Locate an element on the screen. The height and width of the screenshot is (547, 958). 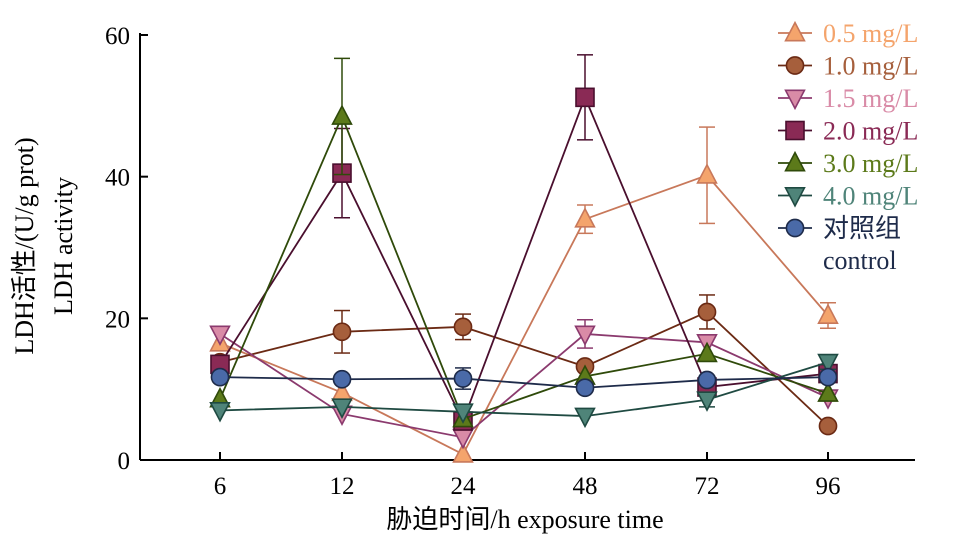
legend-item-5: 3.0 mg/L is located at coordinates (848, 163).